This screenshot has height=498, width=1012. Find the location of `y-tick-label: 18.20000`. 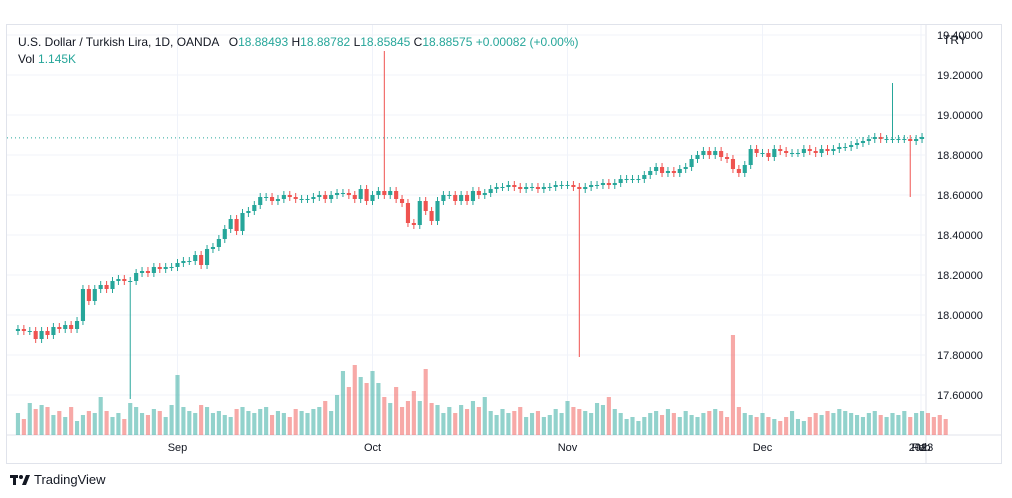

y-tick-label: 18.20000 is located at coordinates (960, 276).